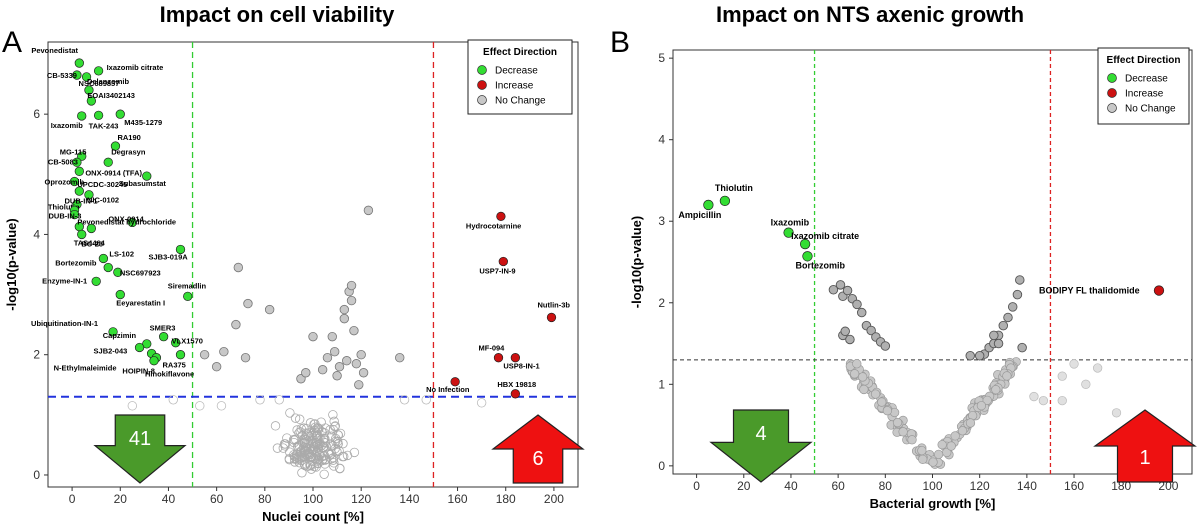 The image size is (1200, 531). Describe the element at coordinates (661, 384) in the screenshot. I see `y-tick-label: 1` at that location.